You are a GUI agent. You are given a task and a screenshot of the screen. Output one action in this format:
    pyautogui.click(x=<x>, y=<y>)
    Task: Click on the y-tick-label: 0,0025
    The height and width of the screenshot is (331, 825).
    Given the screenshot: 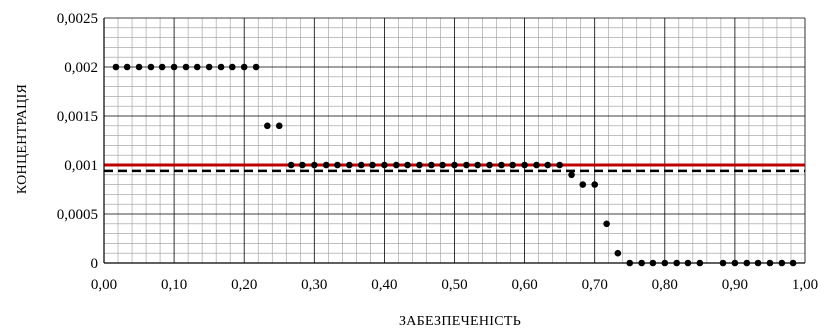 What is the action you would take?
    pyautogui.click(x=77, y=19)
    